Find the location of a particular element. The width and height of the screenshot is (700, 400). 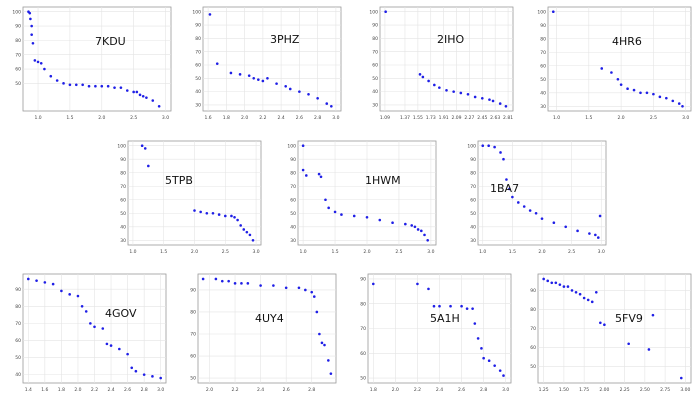

chart-title: 5TPB is located at coordinates (179, 180).